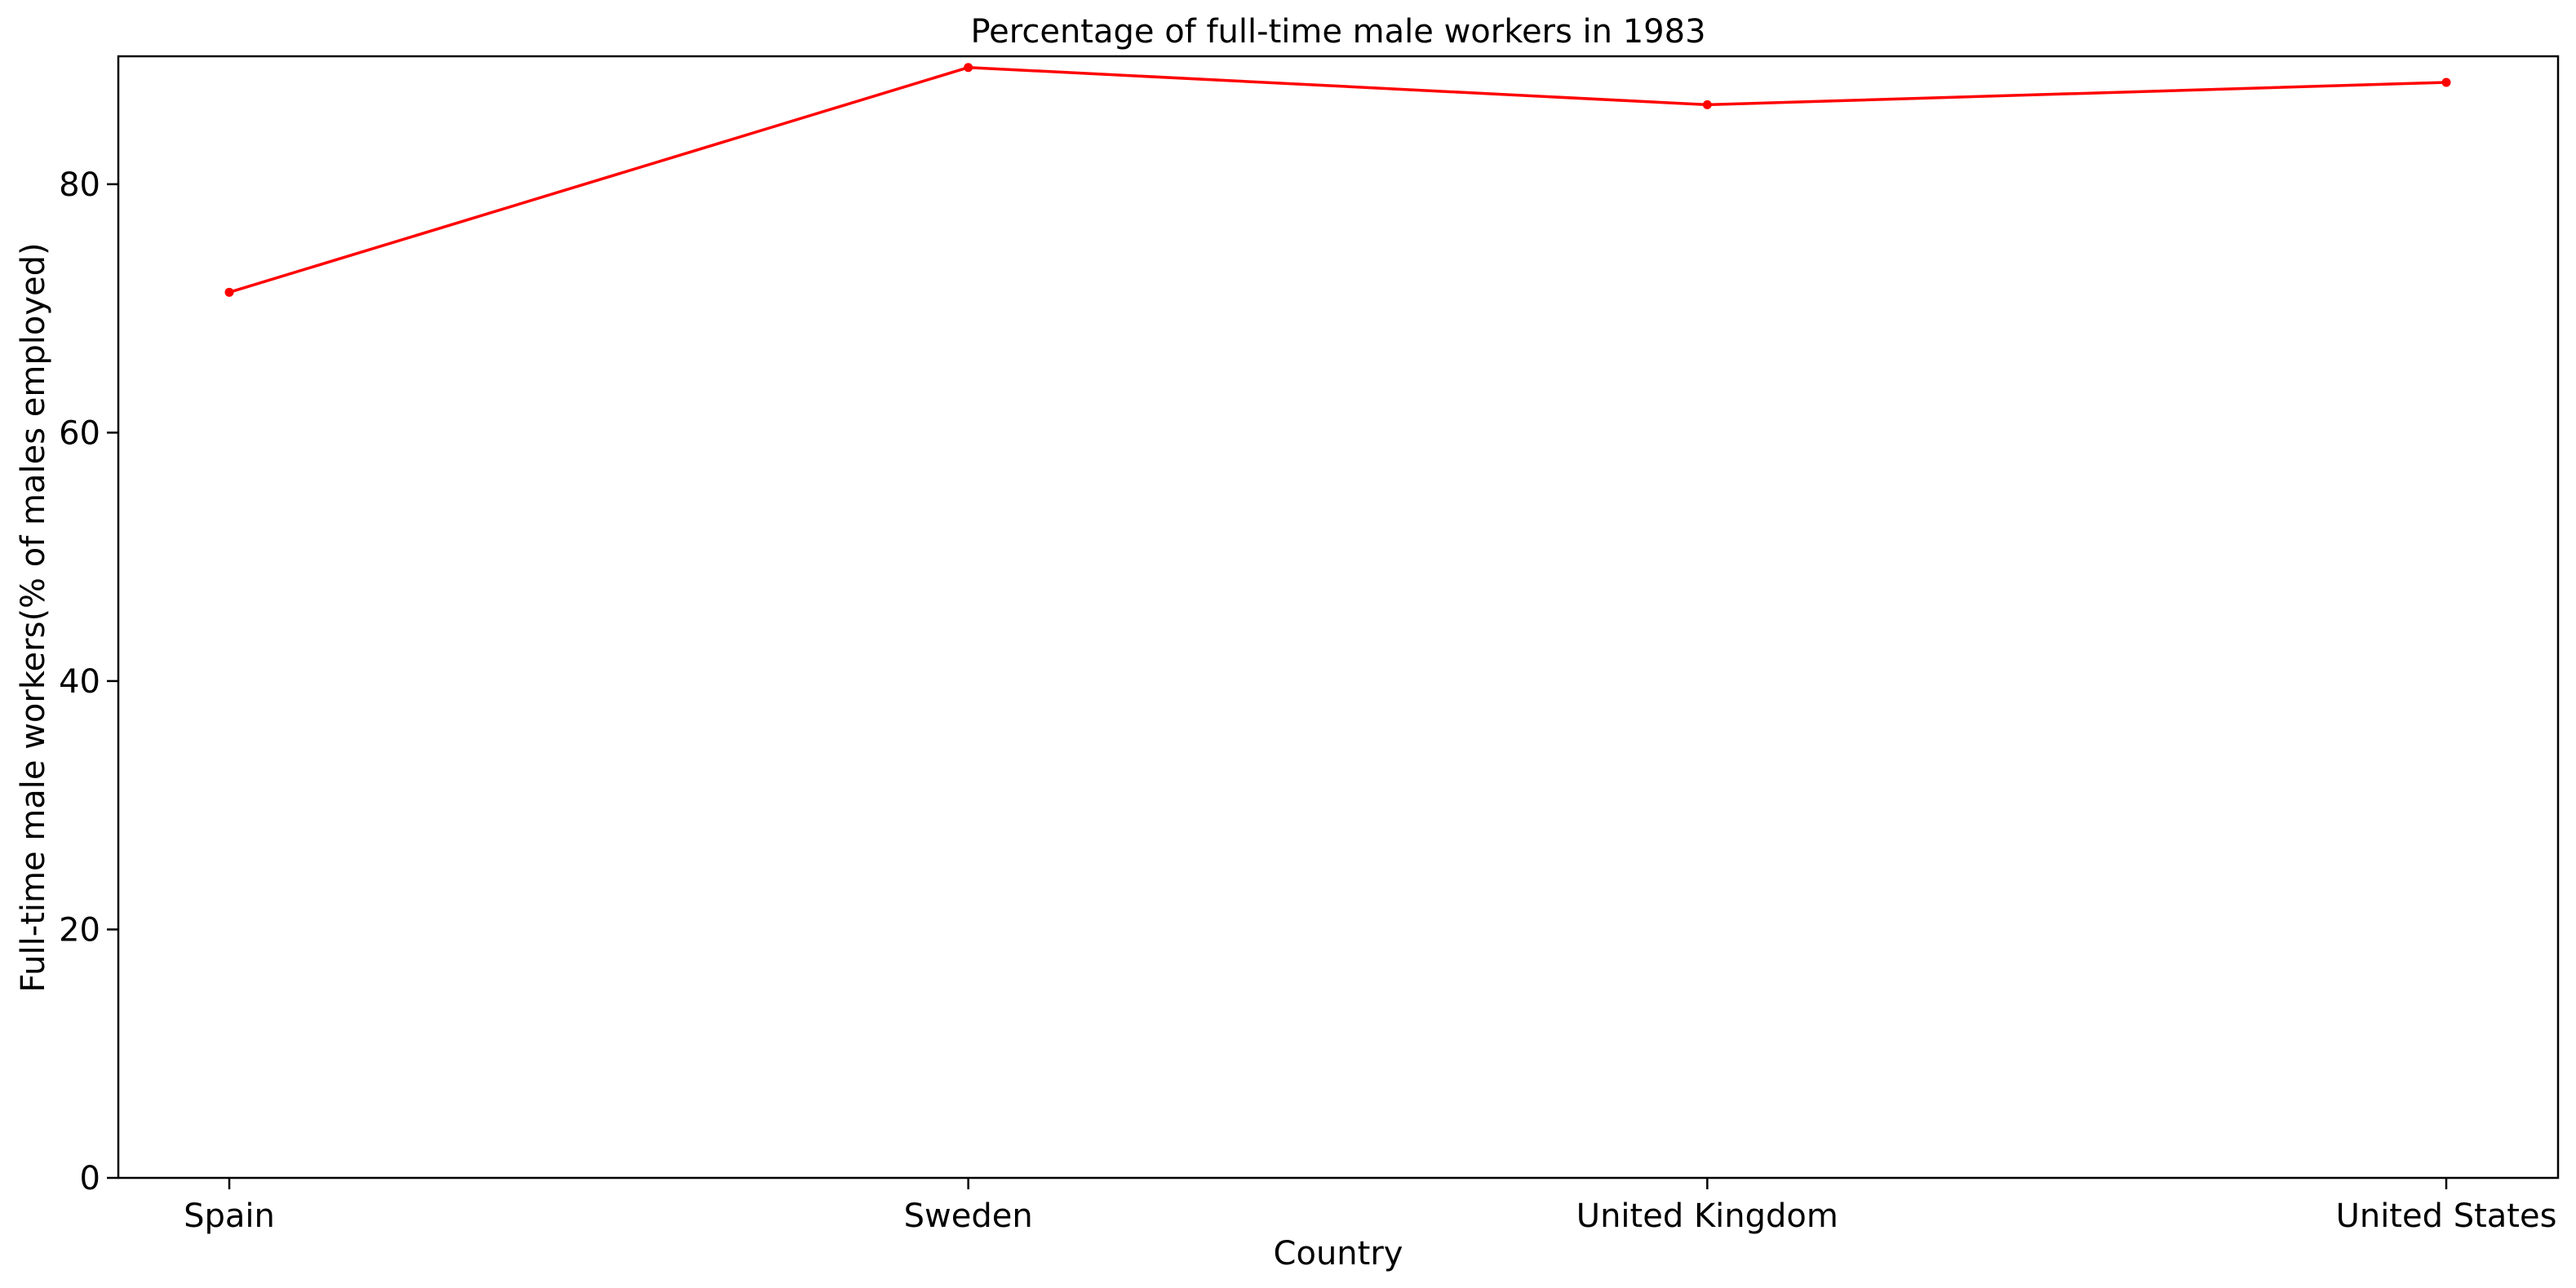 Image resolution: width=2576 pixels, height=1288 pixels. I want to click on x-tick-label: United States, so click(2446, 1216).